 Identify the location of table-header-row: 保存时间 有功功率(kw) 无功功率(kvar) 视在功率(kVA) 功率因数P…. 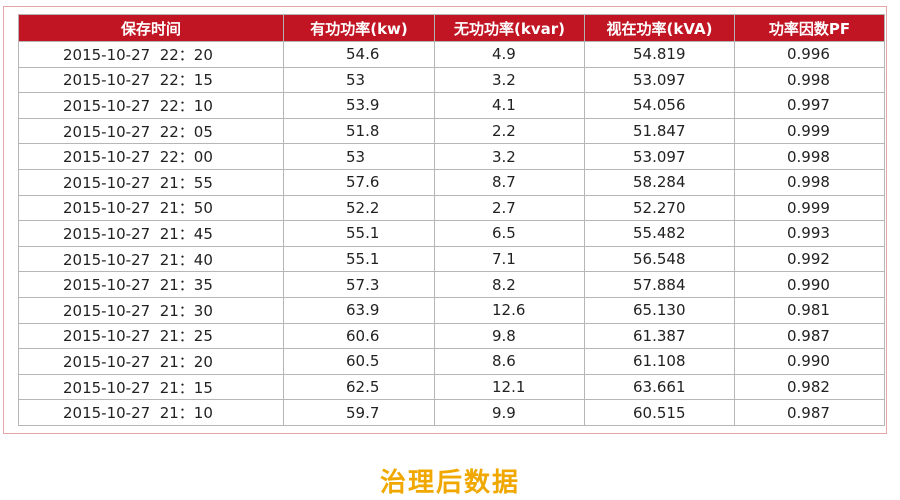
(451, 28).